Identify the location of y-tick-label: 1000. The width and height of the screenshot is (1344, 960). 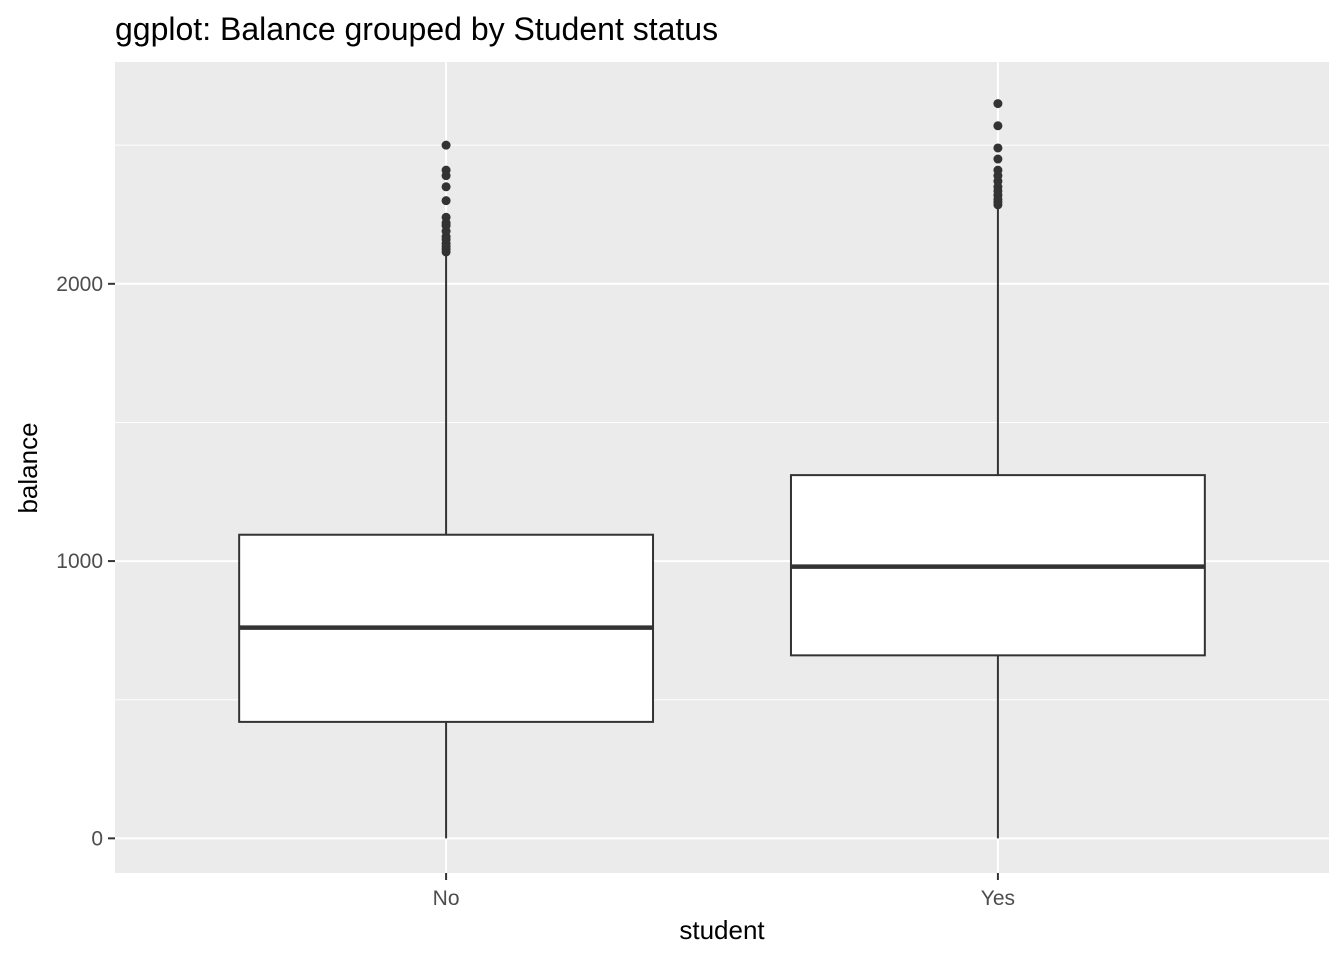
(79, 561).